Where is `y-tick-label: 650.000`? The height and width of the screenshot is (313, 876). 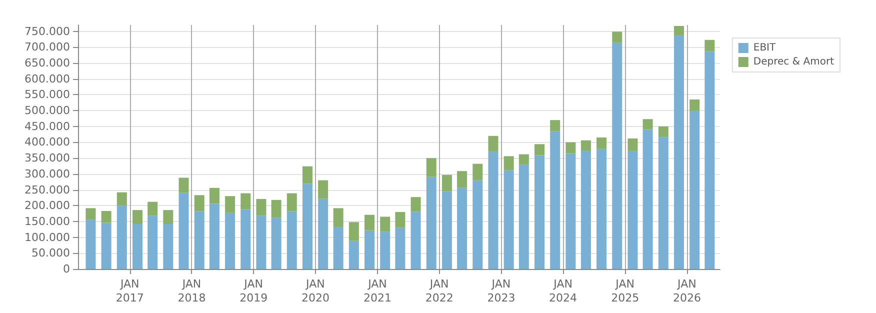
y-tick-label: 650.000 is located at coordinates (47, 63).